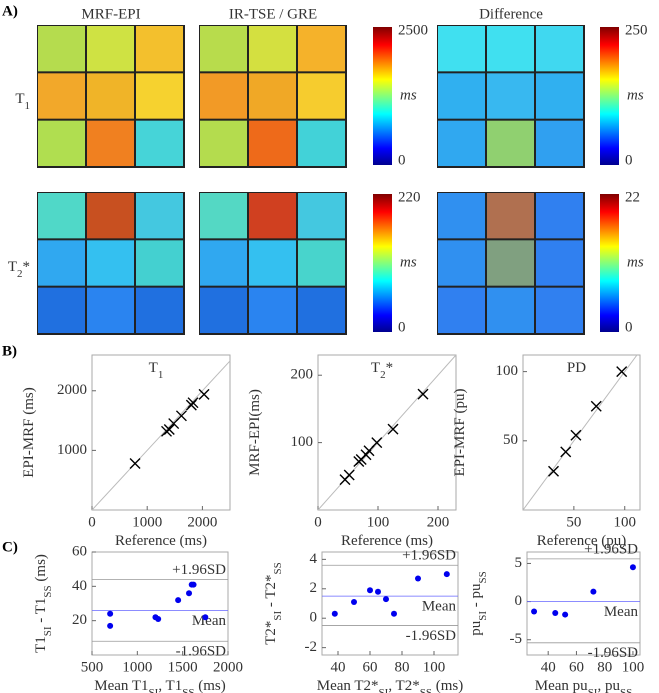 The width and height of the screenshot is (659, 693). What do you see at coordinates (478, 603) in the screenshot?
I see `y-axis-label: puSI - puSS` at bounding box center [478, 603].